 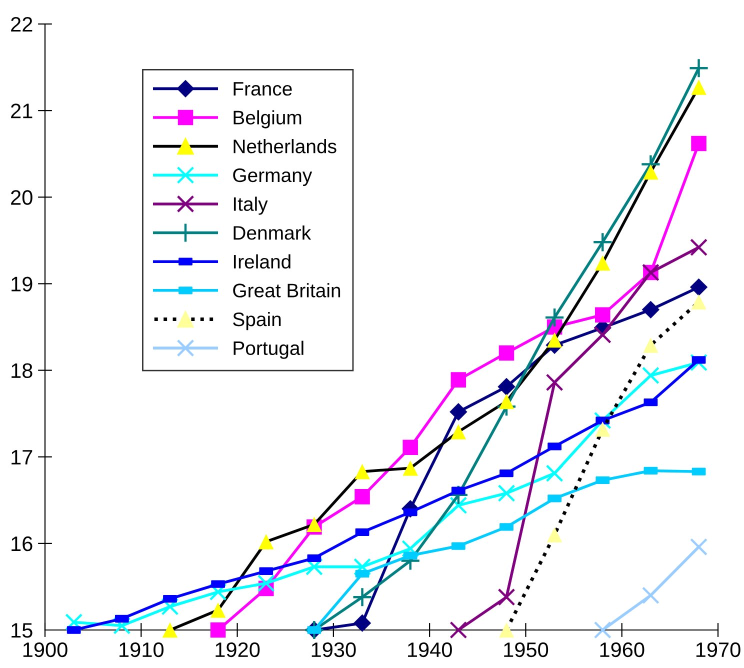 I want to click on x-tick-label: 1940, so click(x=430, y=650).